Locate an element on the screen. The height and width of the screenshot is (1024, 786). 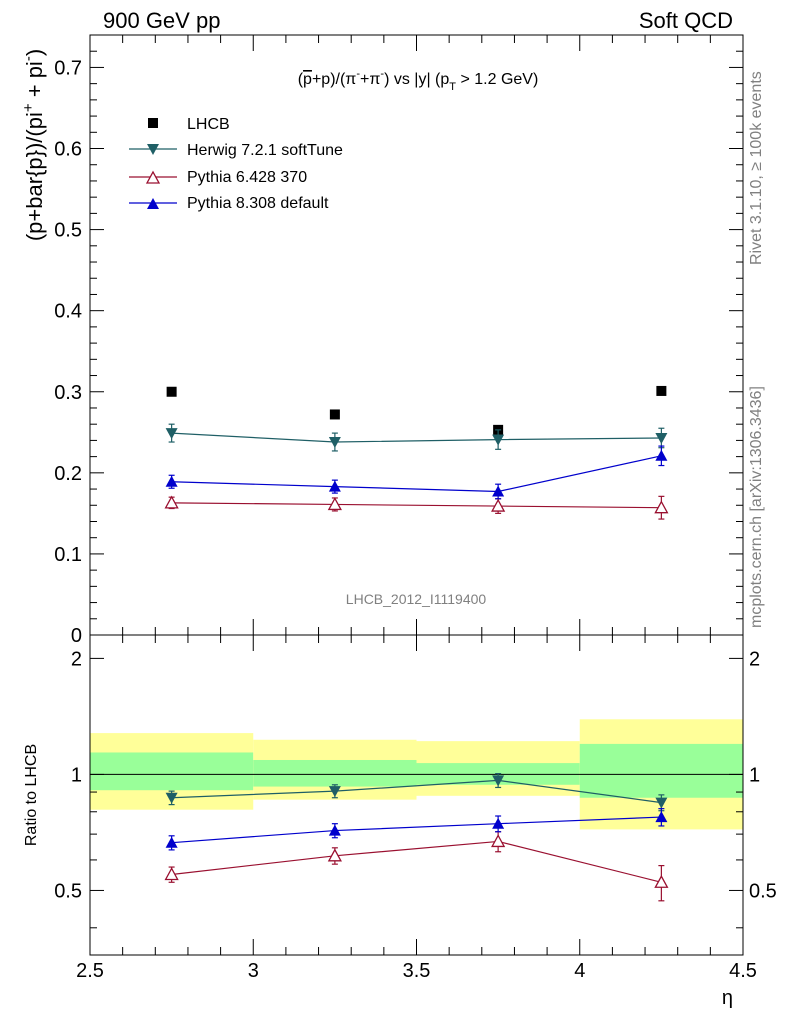
main-ytick-label: 0.5 is located at coordinates (68, 231).